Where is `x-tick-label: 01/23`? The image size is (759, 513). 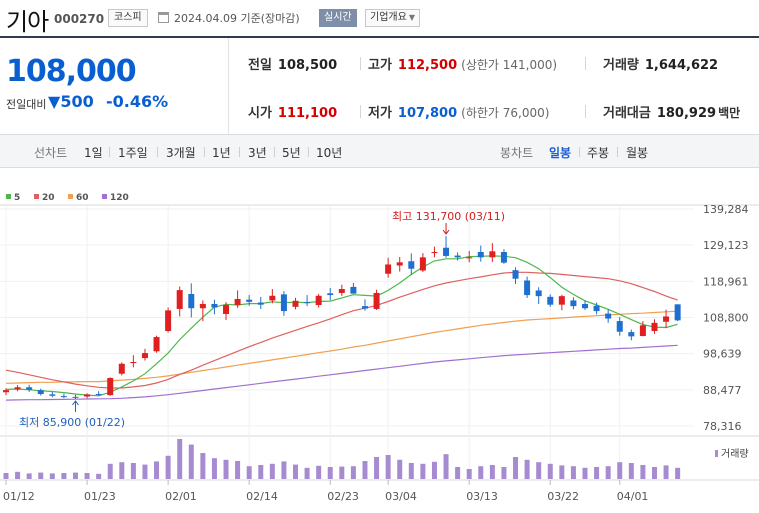 x-tick-label: 01/23 is located at coordinates (100, 496).